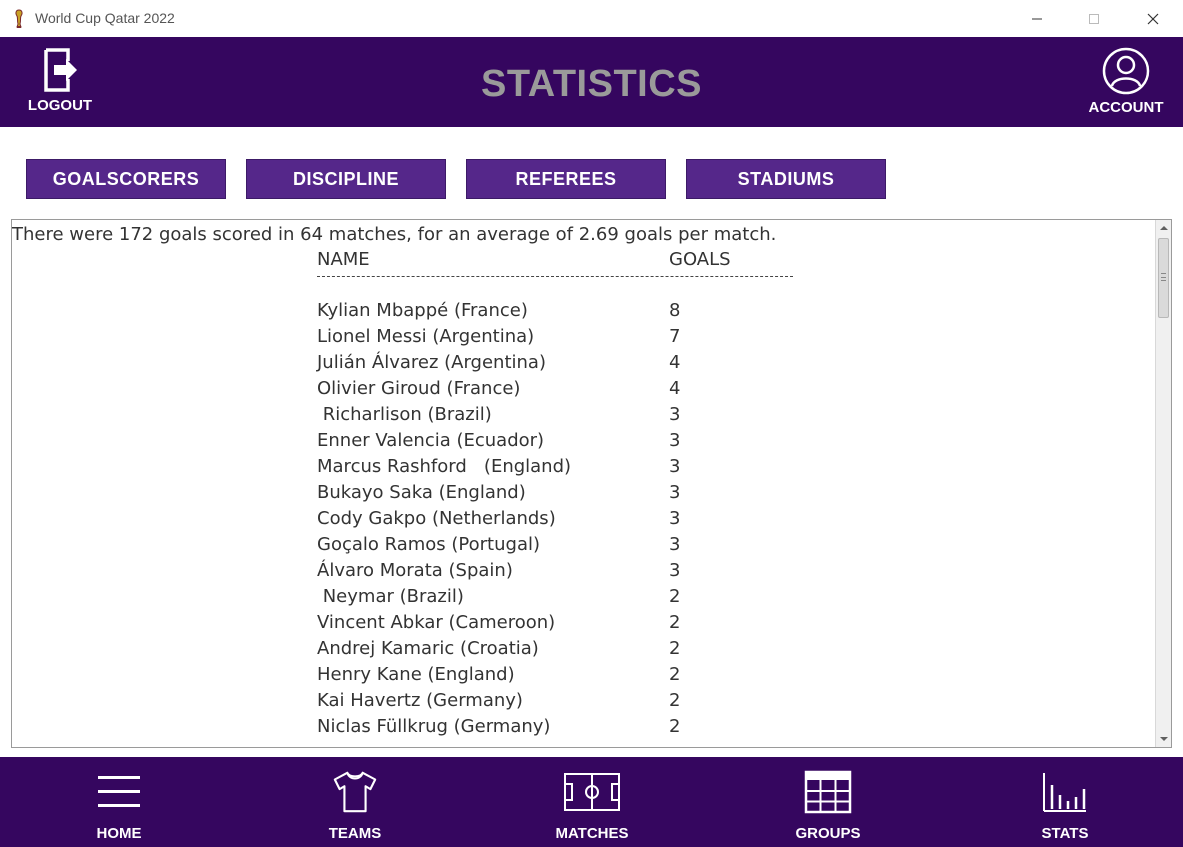 Image resolution: width=1183 pixels, height=847 pixels. What do you see at coordinates (60, 105) in the screenshot?
I see `logout-label: LOGOUT` at bounding box center [60, 105].